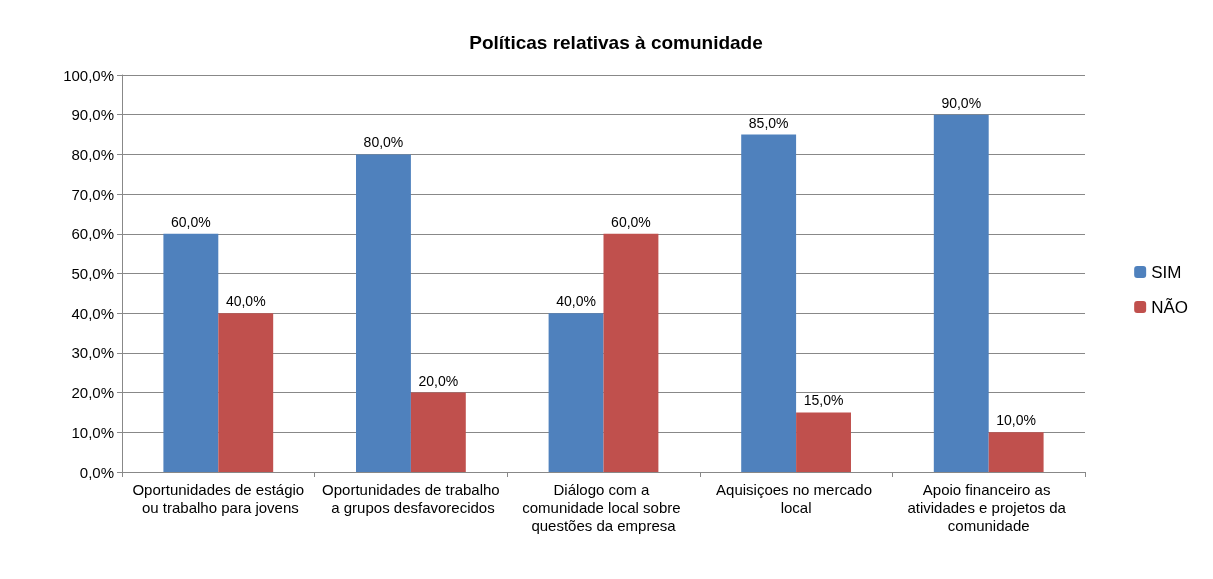 This screenshot has width=1213, height=579. I want to click on data-label: 90,0%, so click(961, 102).